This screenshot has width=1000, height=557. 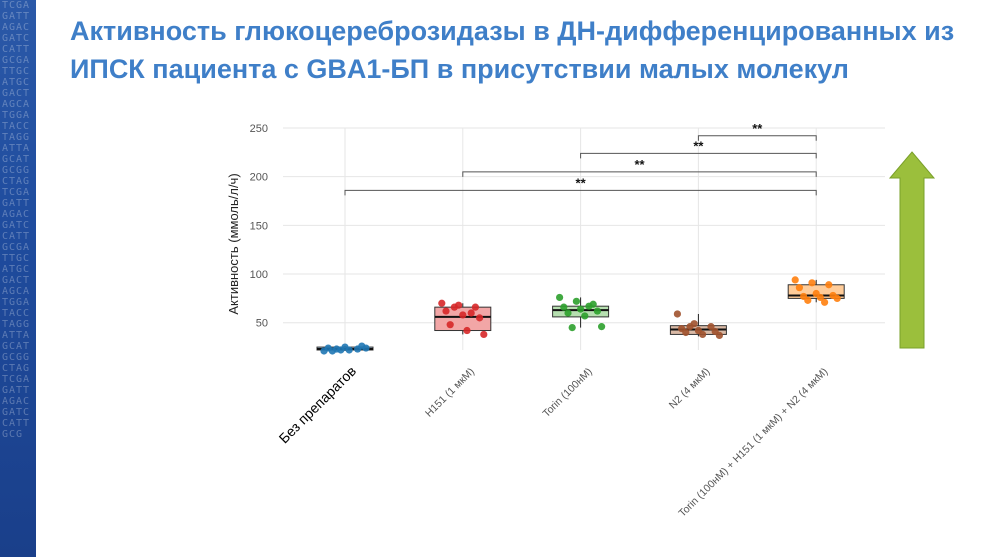 What do you see at coordinates (259, 275) in the screenshot?
I see `y-tick-label: 100` at bounding box center [259, 275].